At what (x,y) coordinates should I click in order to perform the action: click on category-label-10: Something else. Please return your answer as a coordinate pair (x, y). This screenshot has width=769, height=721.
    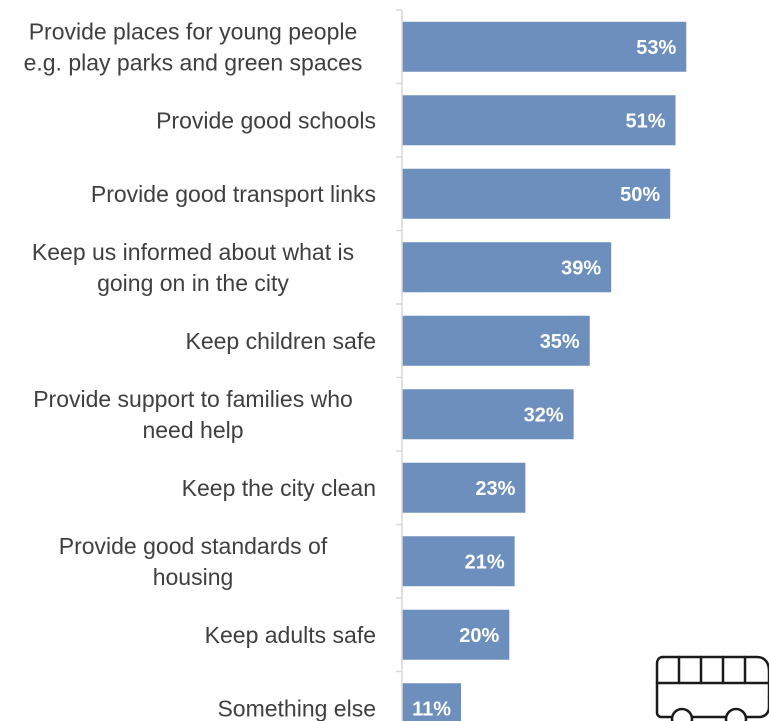
    Looking at the image, I should click on (296, 708).